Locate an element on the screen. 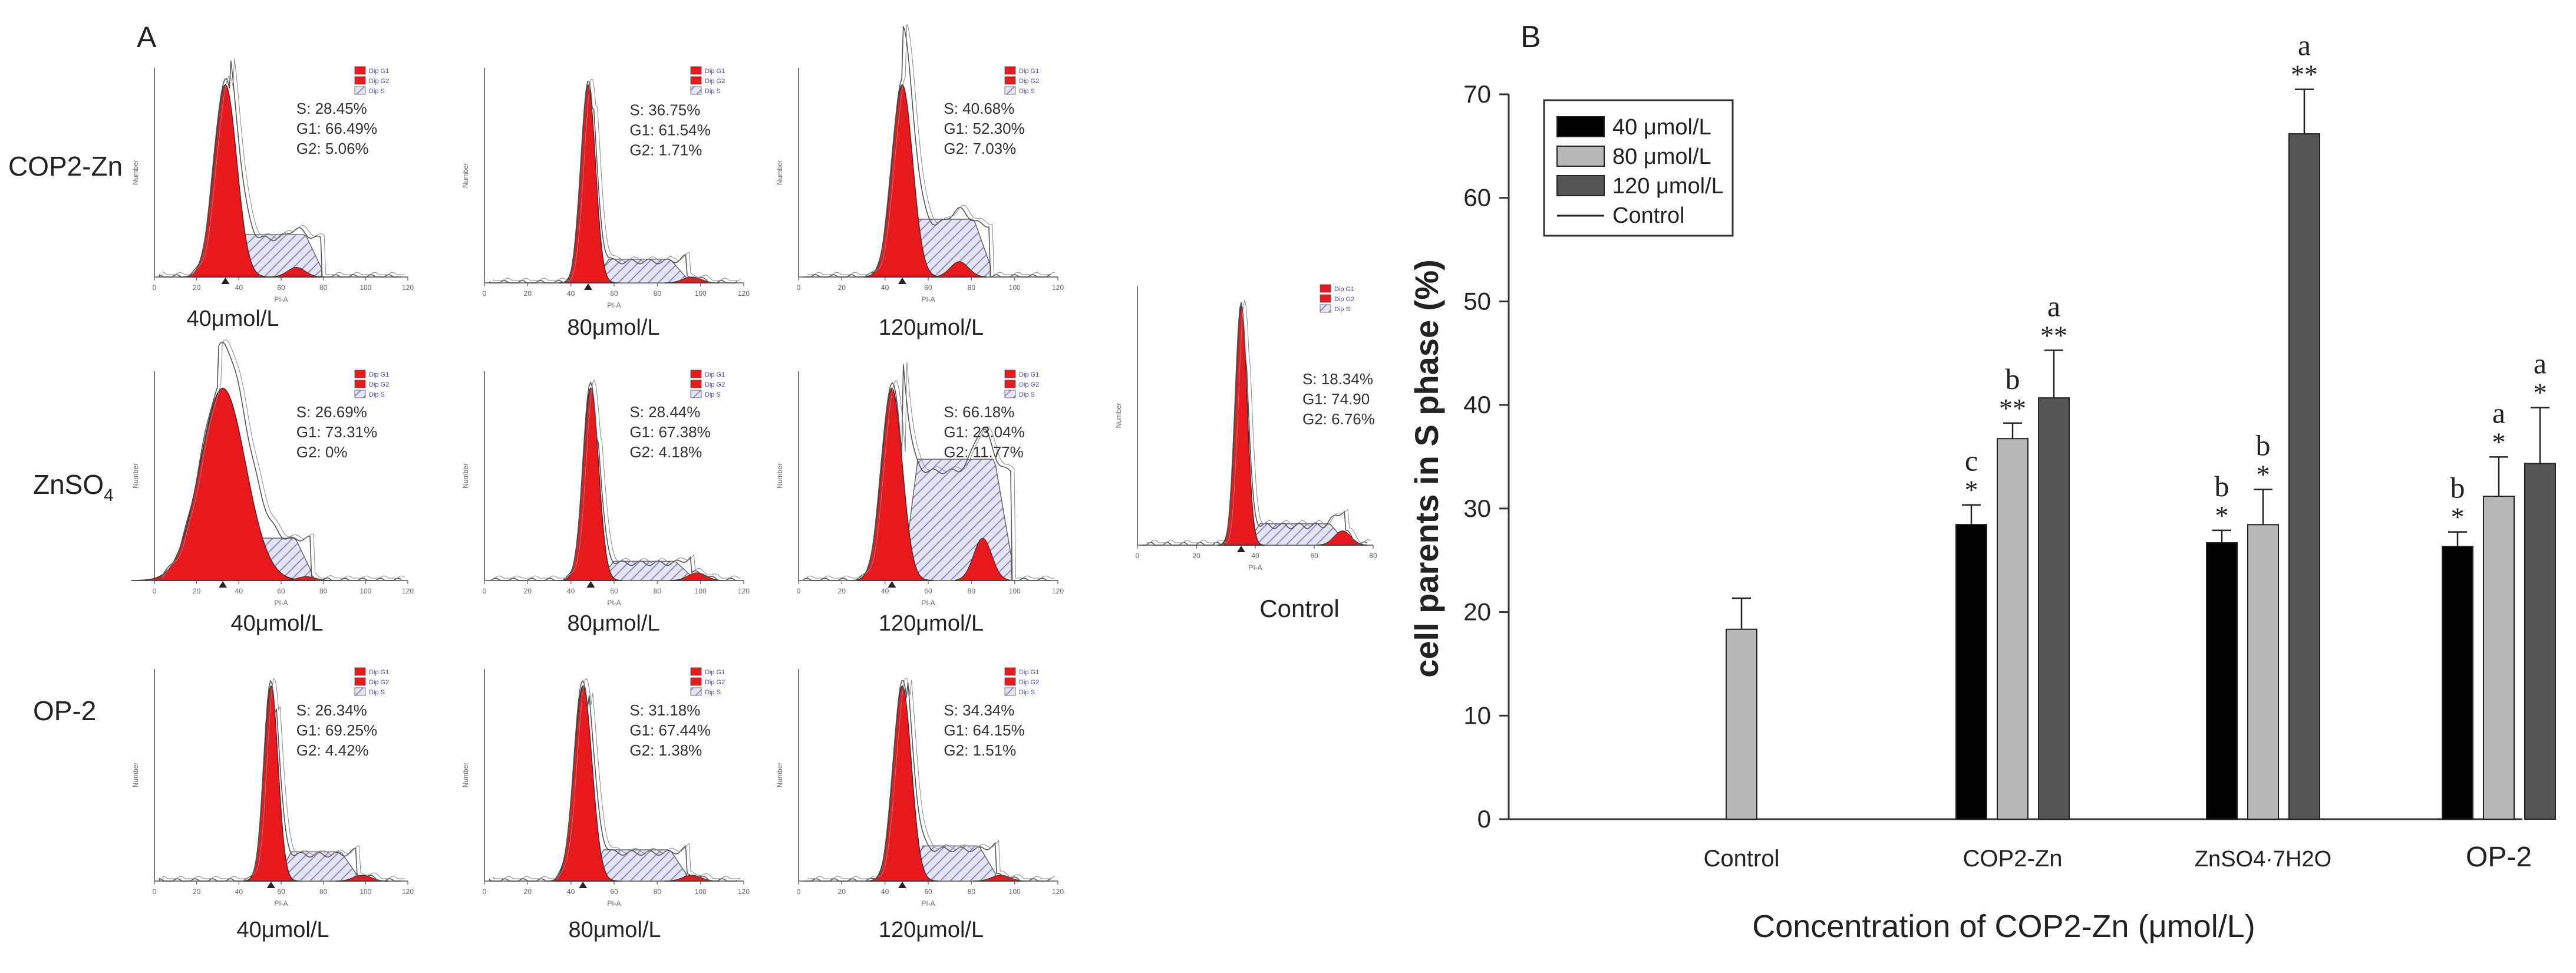 Image resolution: width=2576 pixels, height=973 pixels. x-tick-label: ZnSO4·7H2O is located at coordinates (2263, 860).